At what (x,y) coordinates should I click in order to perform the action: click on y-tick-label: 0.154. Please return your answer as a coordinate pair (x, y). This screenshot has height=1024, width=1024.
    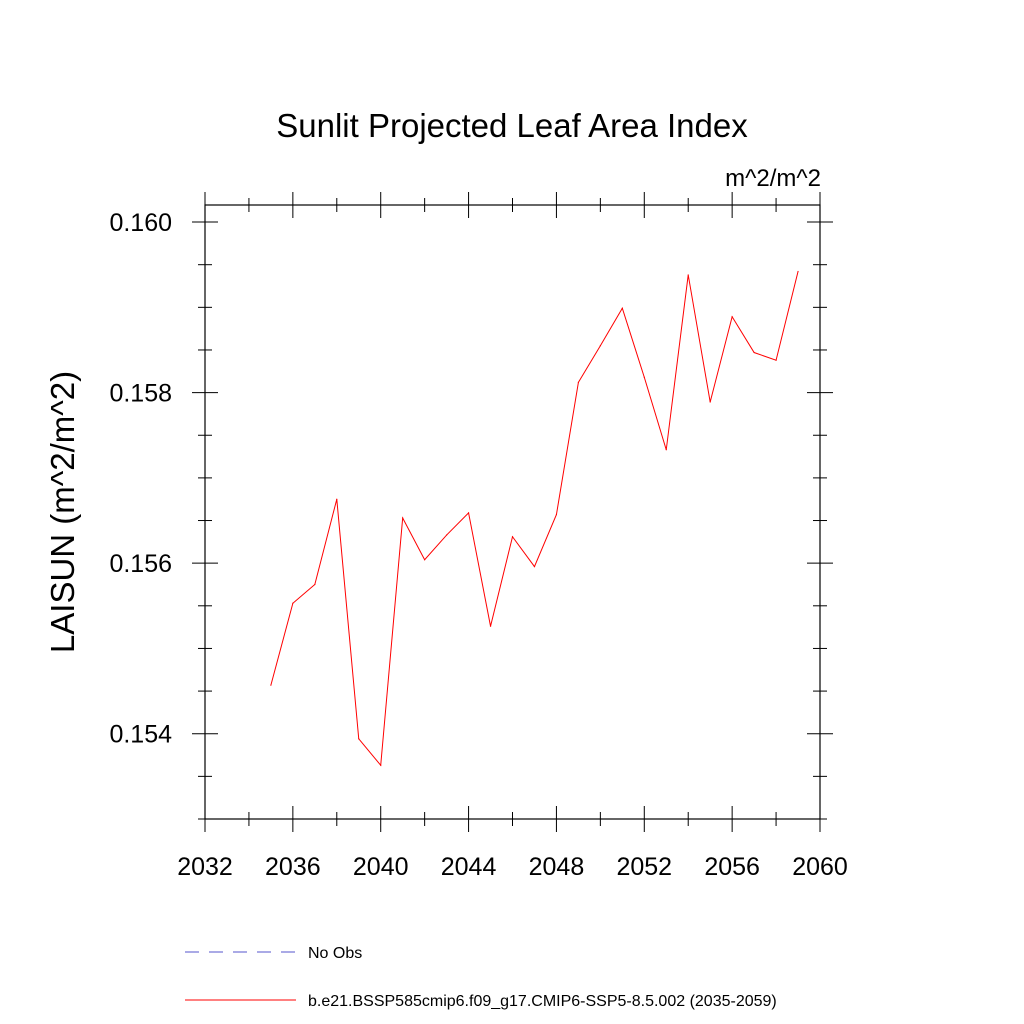
    Looking at the image, I should click on (140, 735).